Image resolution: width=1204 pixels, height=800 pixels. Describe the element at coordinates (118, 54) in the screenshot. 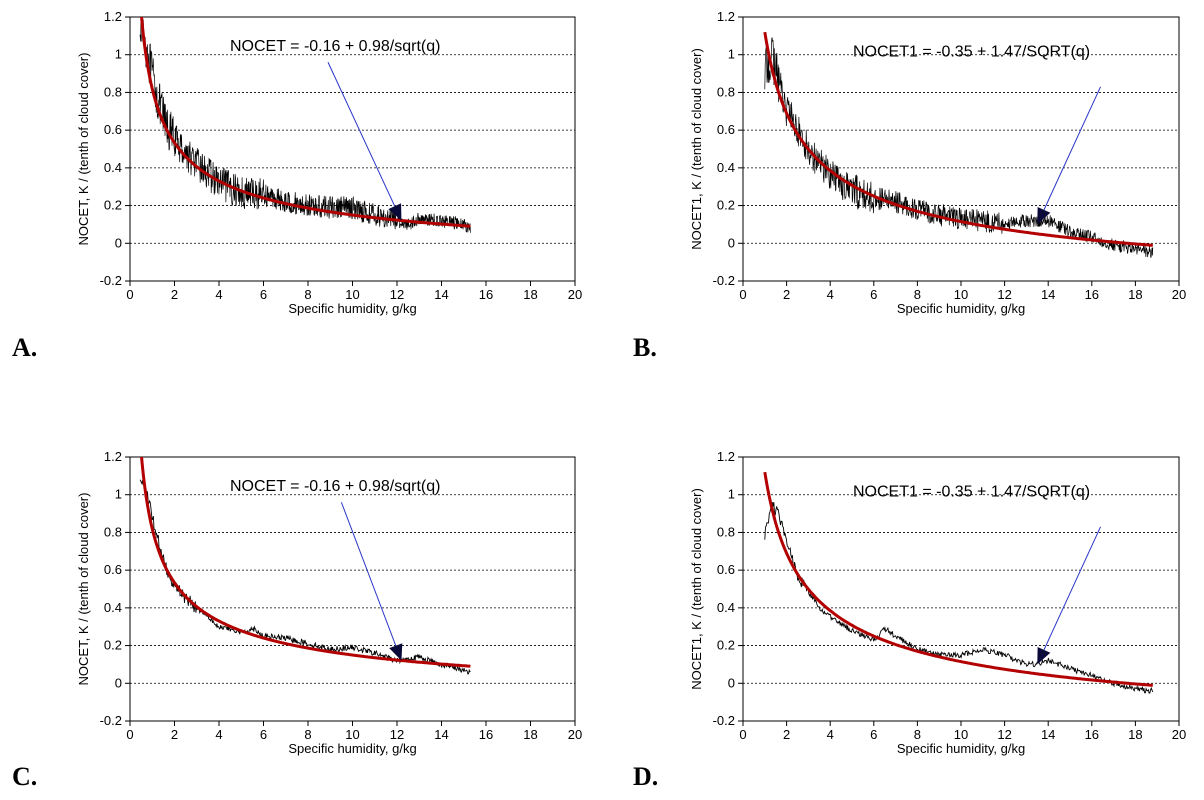

I see `y-tick-label: 1` at that location.